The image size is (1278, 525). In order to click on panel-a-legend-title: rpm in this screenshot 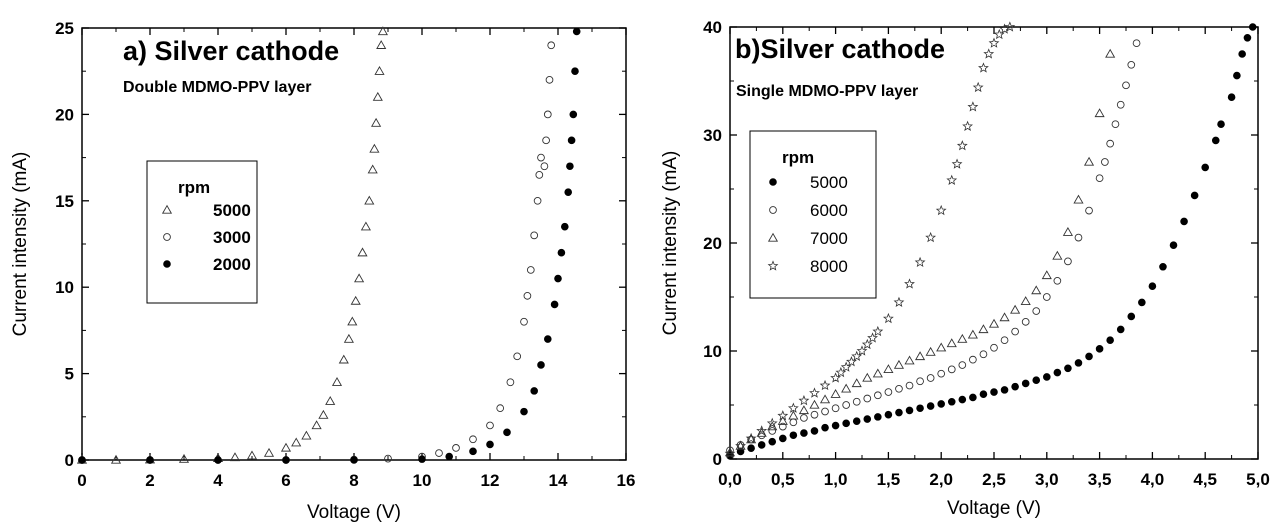, I will do `click(194, 187)`.